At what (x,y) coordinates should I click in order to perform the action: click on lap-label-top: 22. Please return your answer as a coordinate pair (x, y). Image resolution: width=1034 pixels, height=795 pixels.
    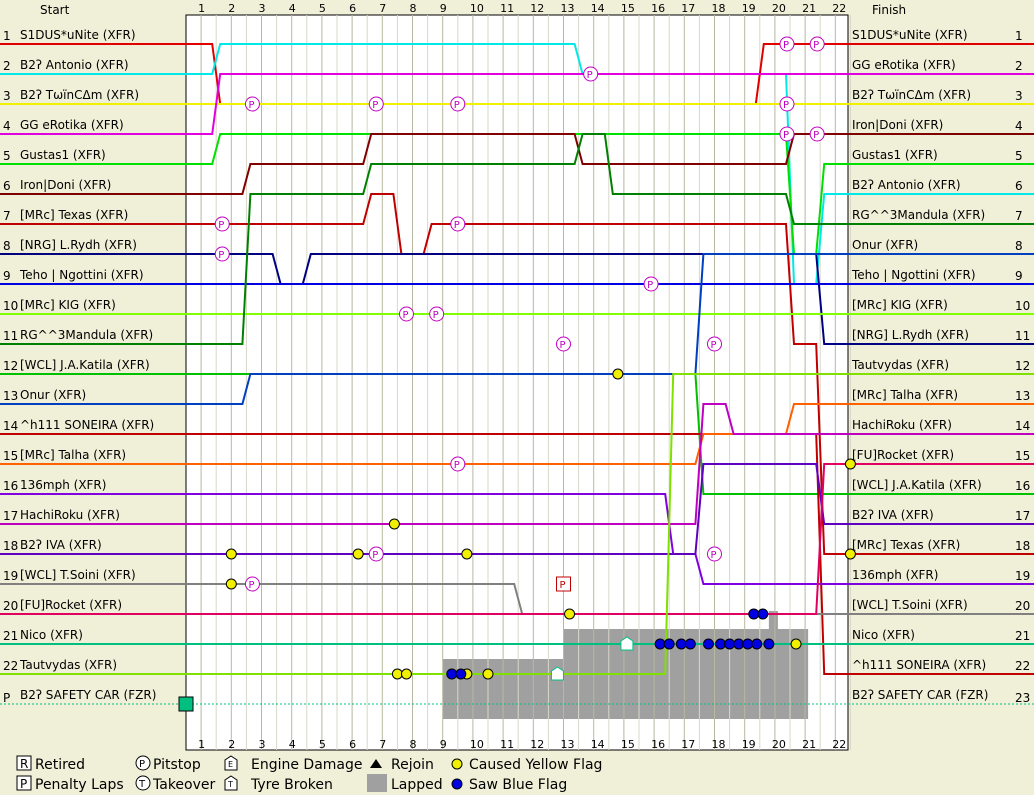
    Looking at the image, I should click on (839, 8).